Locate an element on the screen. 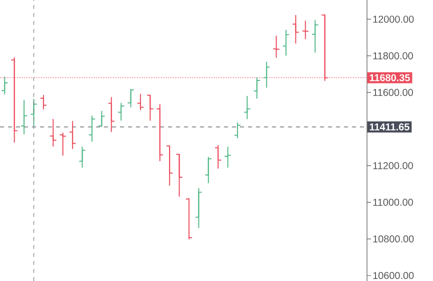  y-tick-label: 11000.00 is located at coordinates (393, 202).